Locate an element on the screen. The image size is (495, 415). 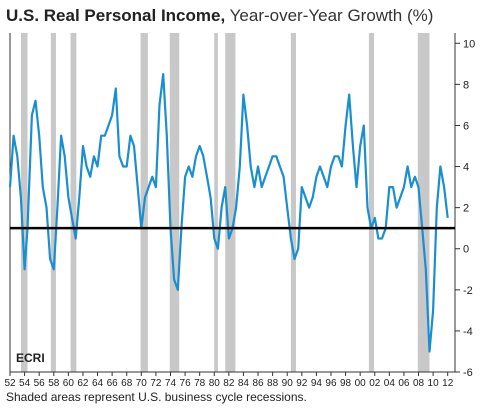
x-tick-label: 86 is located at coordinates (258, 383).